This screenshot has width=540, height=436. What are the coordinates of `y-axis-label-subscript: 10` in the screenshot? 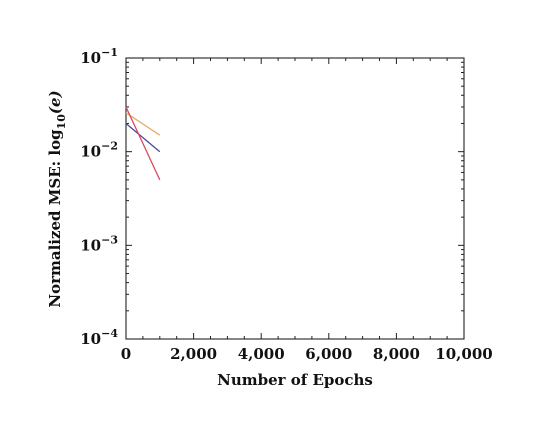 It's located at (61, 122).